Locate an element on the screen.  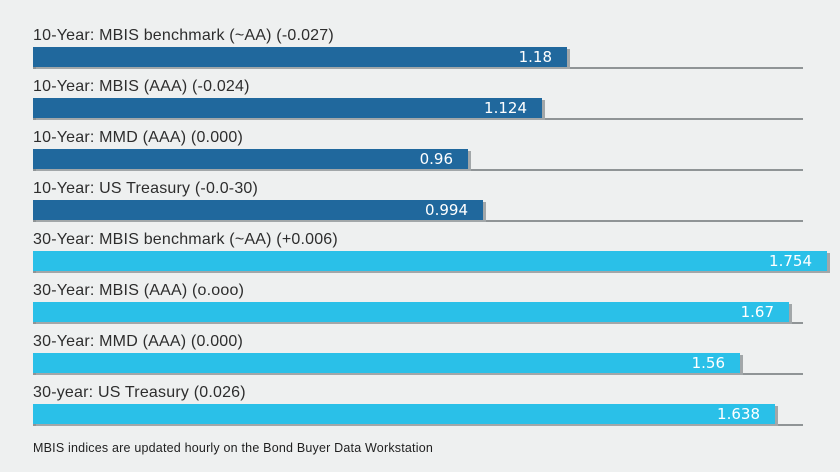
bar-row: 10-Year: MBIS (AAA) (-0.024) 1.124 is located at coordinates (436, 99).